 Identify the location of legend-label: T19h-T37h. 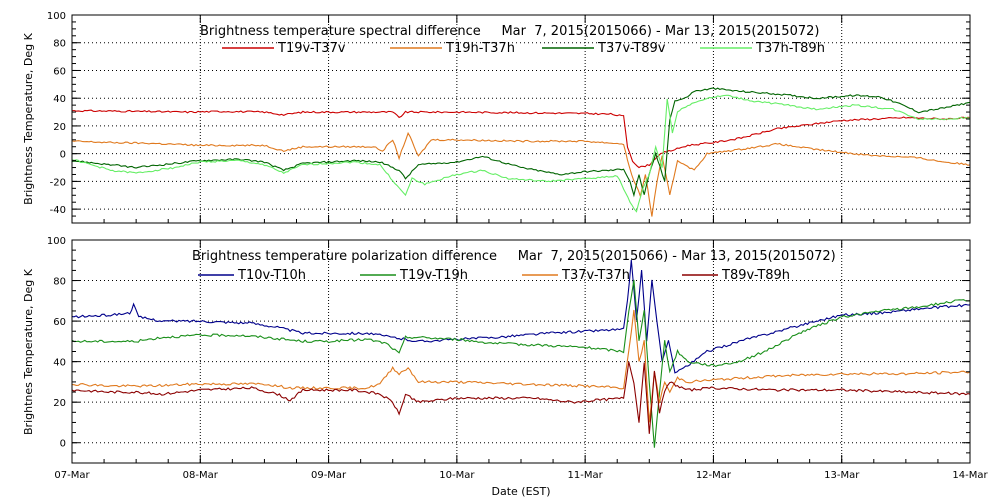
(480, 48).